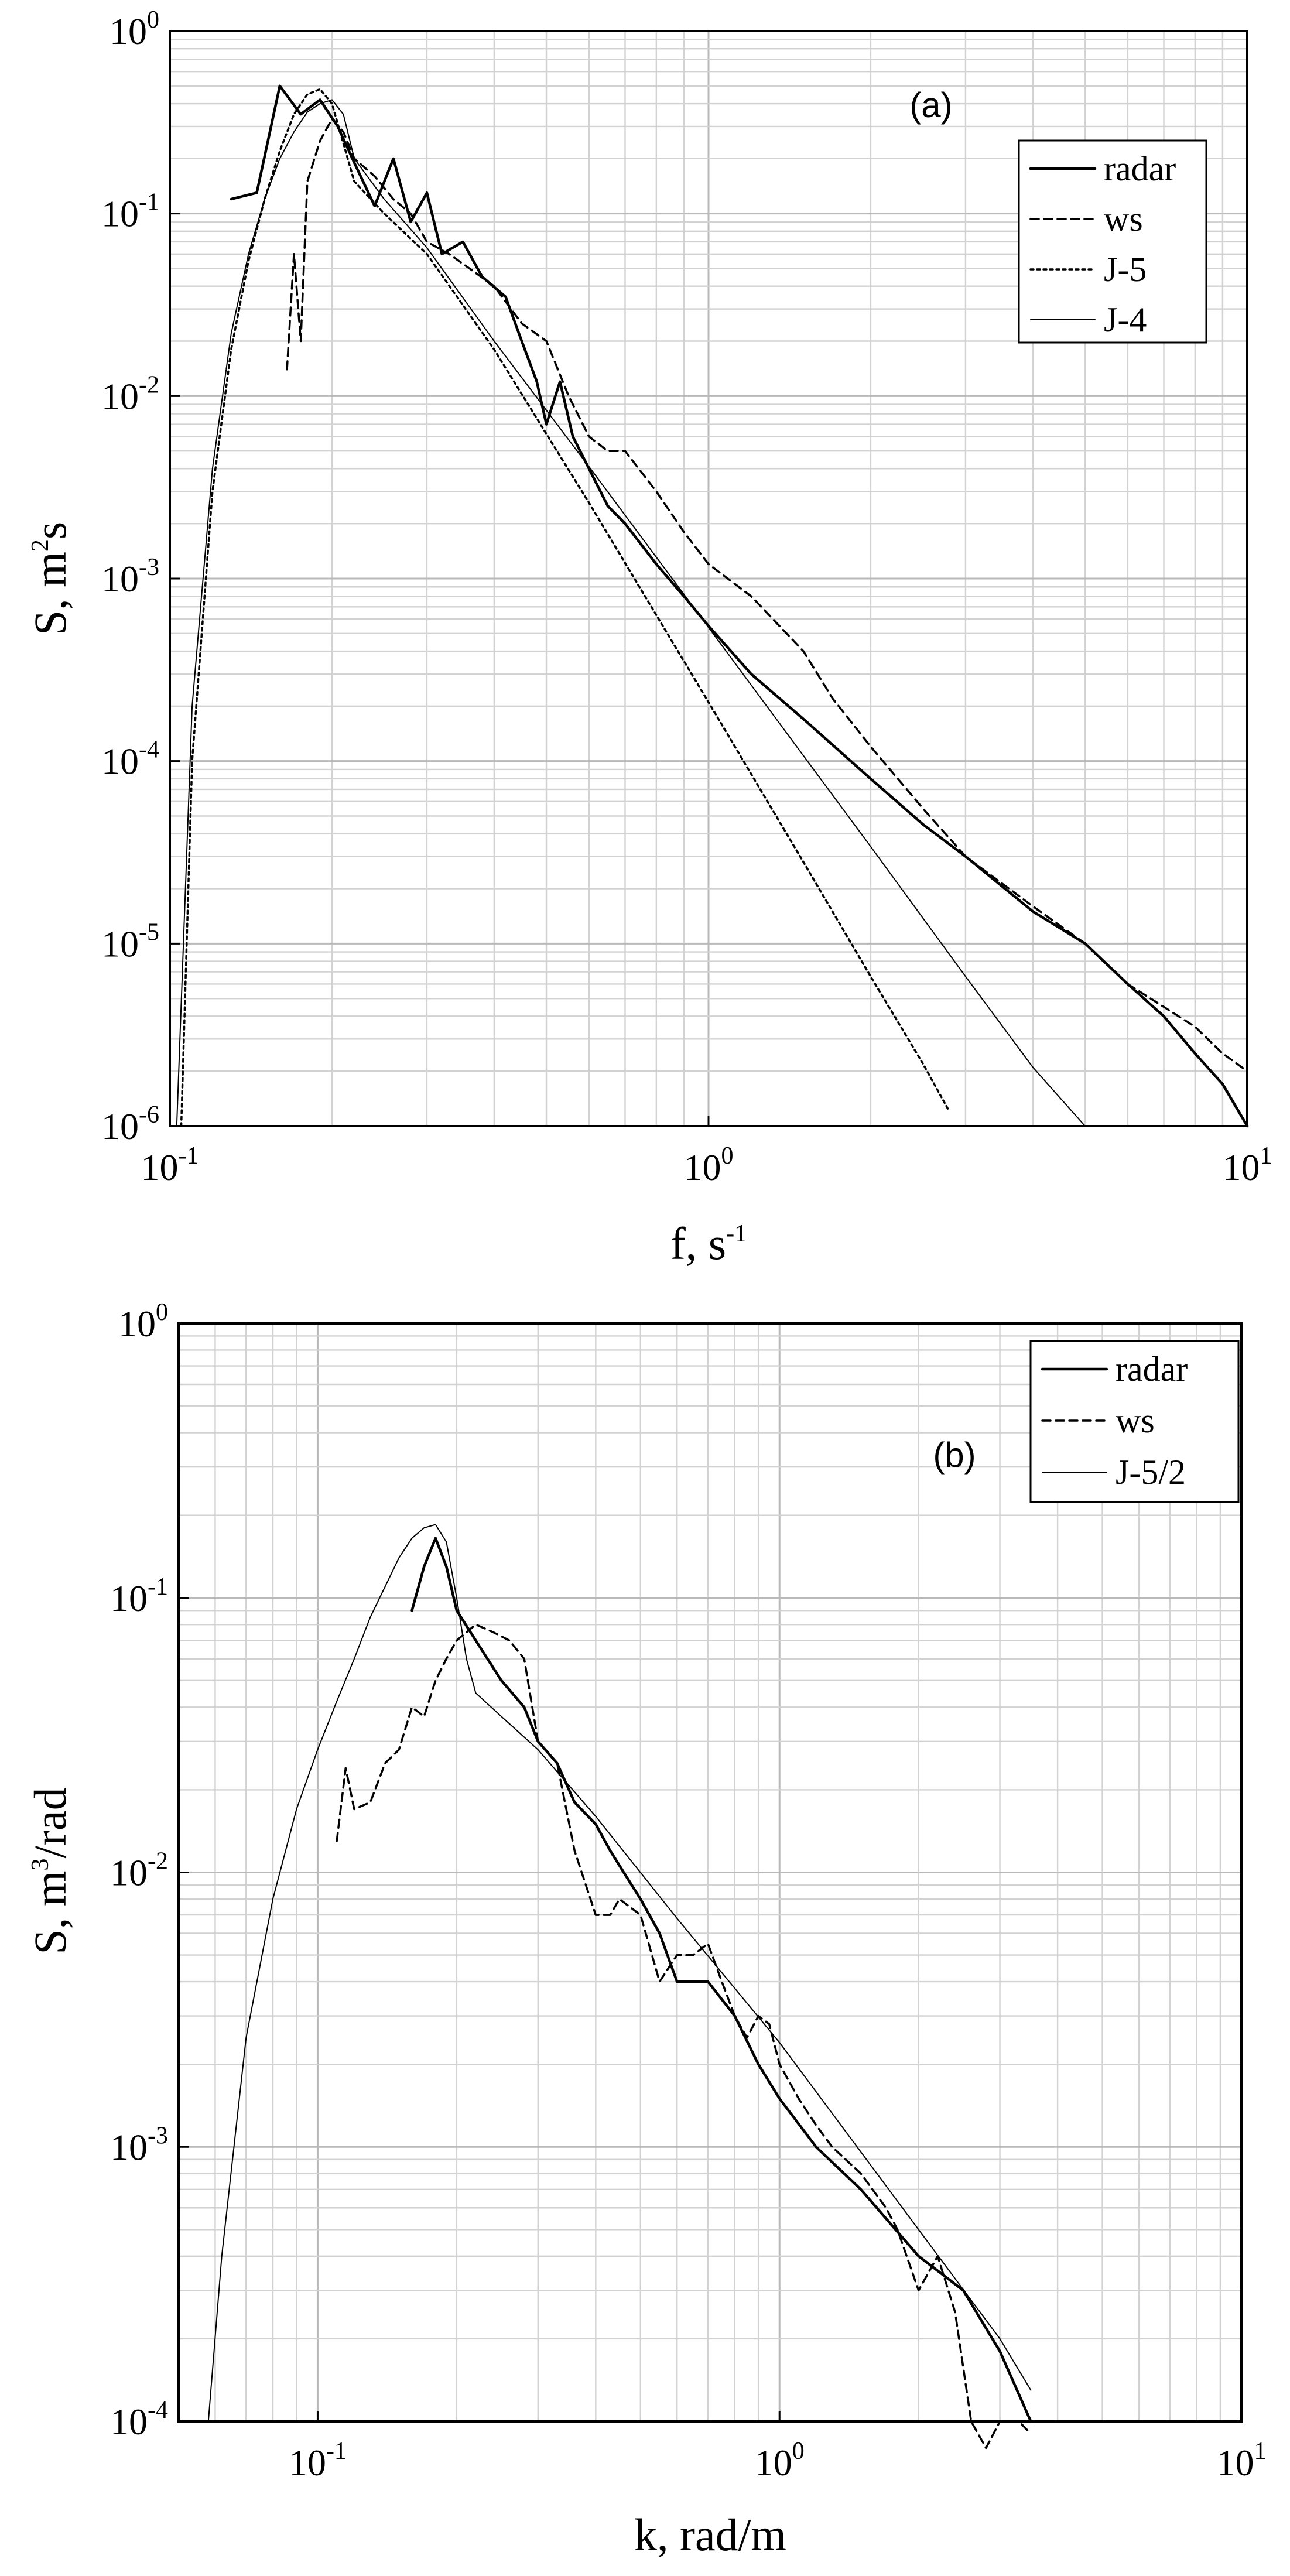 Image resolution: width=1290 pixels, height=2576 pixels. Describe the element at coordinates (930, 105) in the screenshot. I see `panel-label: (a)` at that location.